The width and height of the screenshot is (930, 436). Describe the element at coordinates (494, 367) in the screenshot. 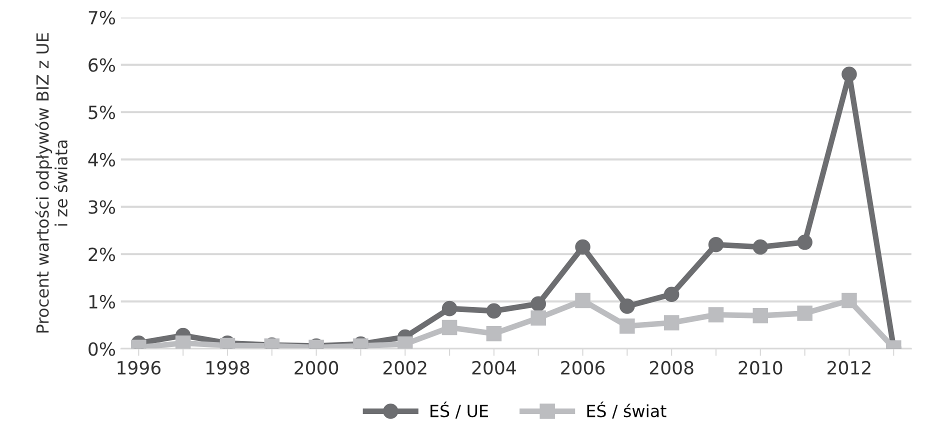

I see `x-tick-label: 2004` at that location.